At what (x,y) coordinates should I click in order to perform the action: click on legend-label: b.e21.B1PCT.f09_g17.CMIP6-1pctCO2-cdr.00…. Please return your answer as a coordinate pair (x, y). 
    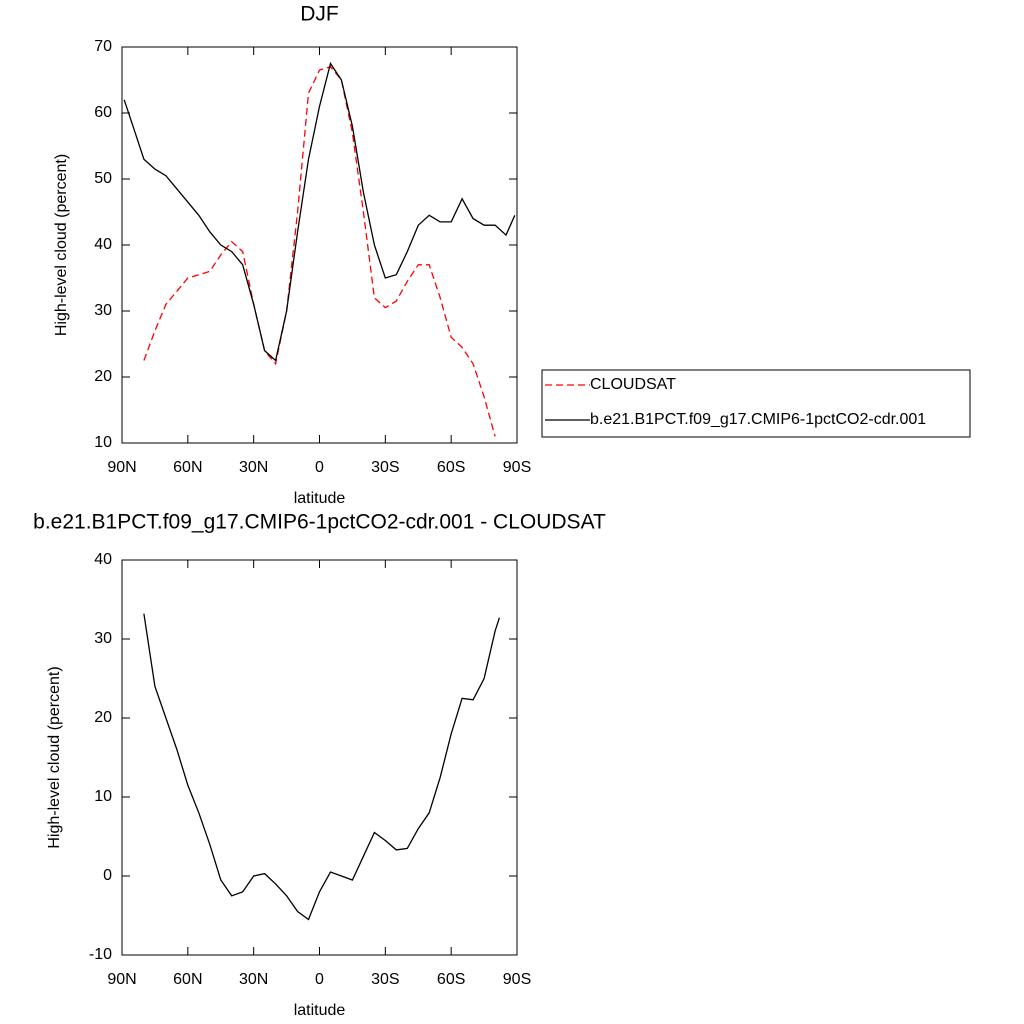
    Looking at the image, I should click on (758, 419).